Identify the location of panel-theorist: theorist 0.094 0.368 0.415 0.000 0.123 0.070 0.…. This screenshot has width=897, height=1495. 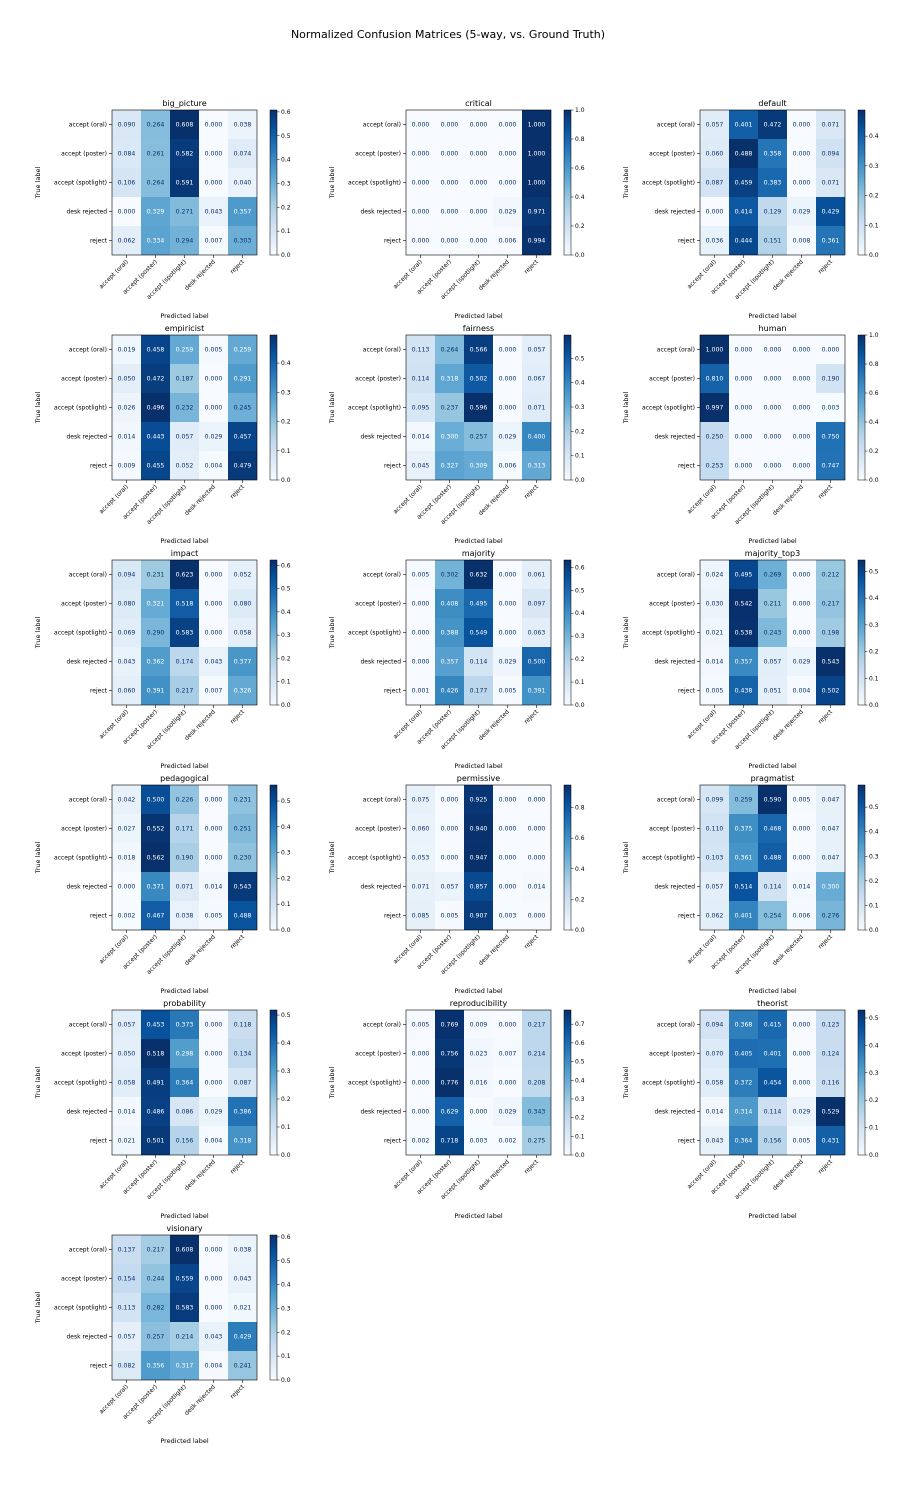
(750, 1109).